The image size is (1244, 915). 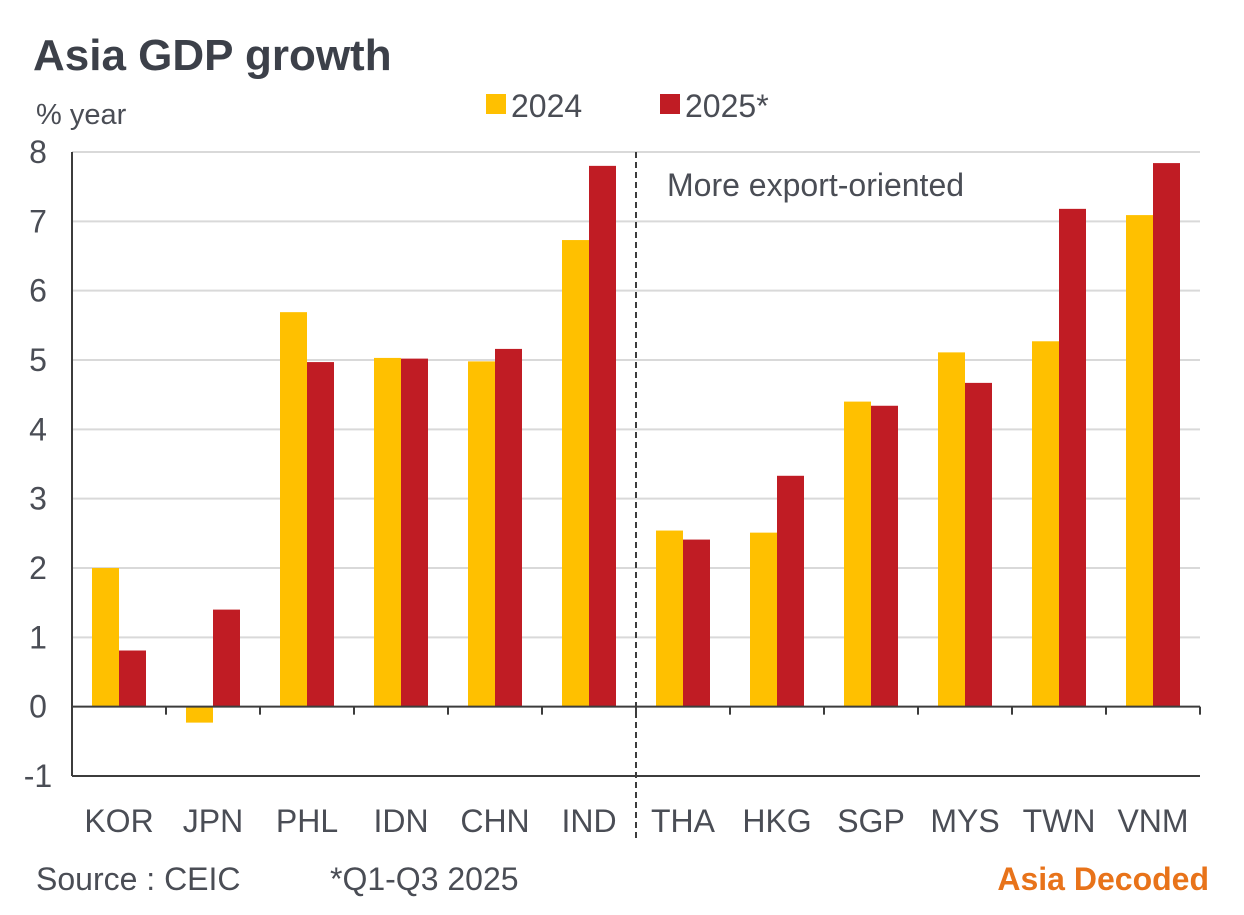 What do you see at coordinates (424, 879) in the screenshot?
I see `footnote: *Q1-Q3 2025` at bounding box center [424, 879].